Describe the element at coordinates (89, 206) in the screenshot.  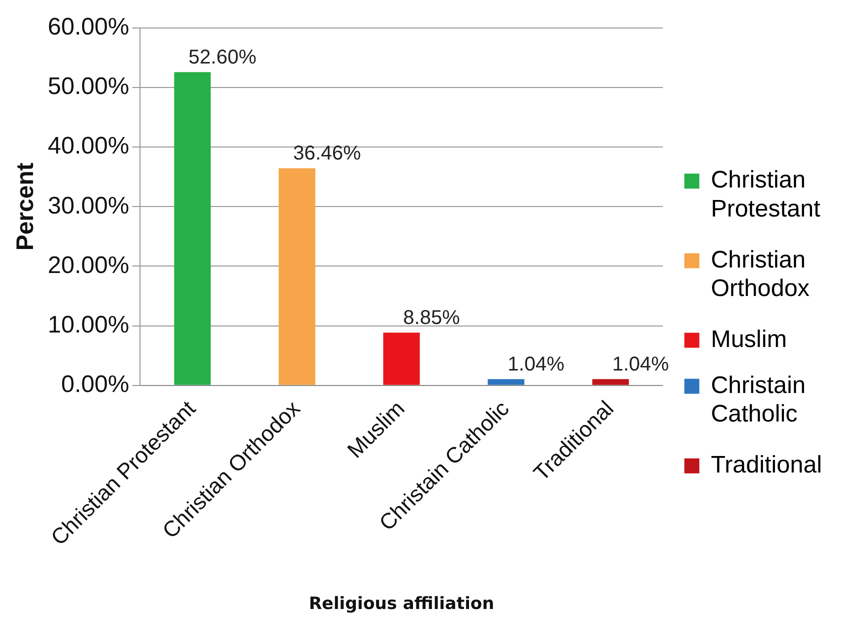
I see `y-tick-label: 30.00%` at that location.